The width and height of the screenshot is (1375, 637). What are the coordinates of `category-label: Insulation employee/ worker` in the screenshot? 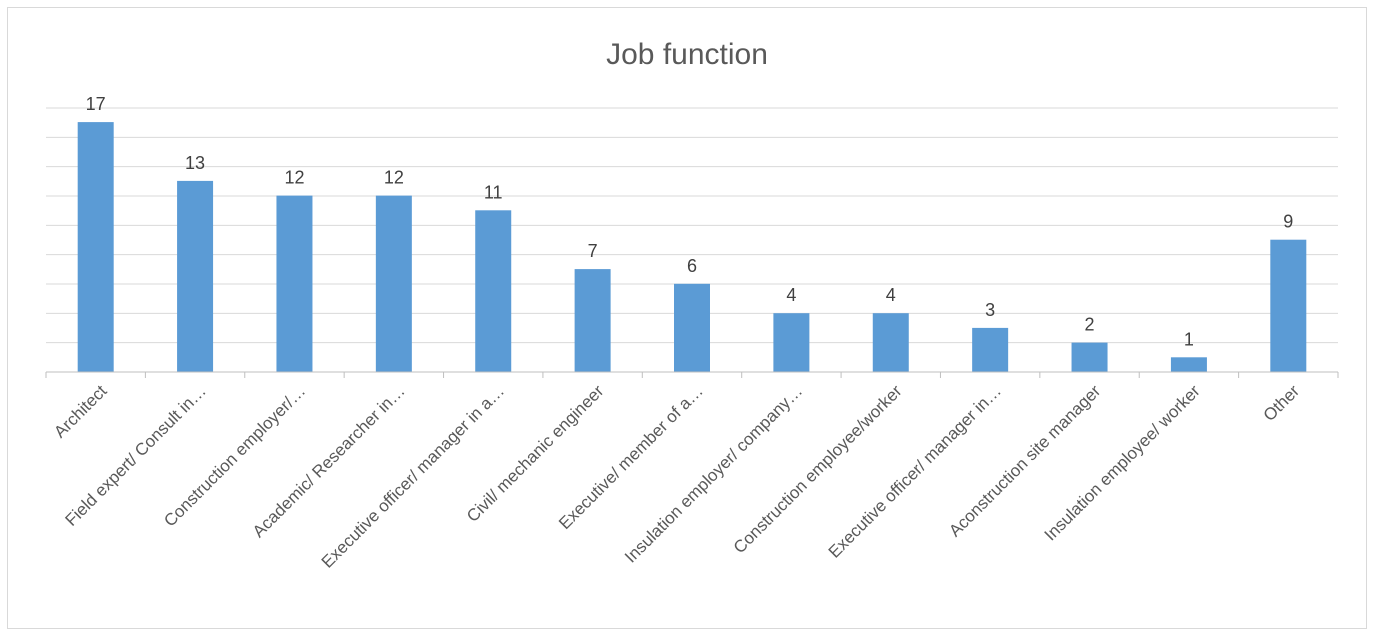 It's located at (1122, 462).